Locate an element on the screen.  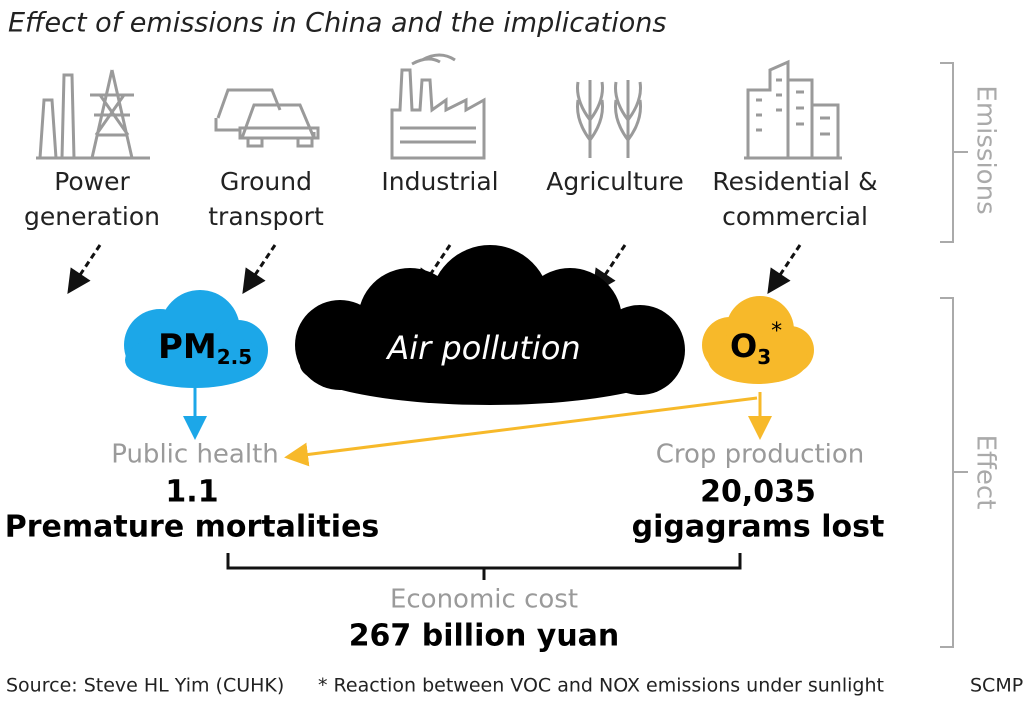
ozone-note-mark: * is located at coordinates (776, 331).